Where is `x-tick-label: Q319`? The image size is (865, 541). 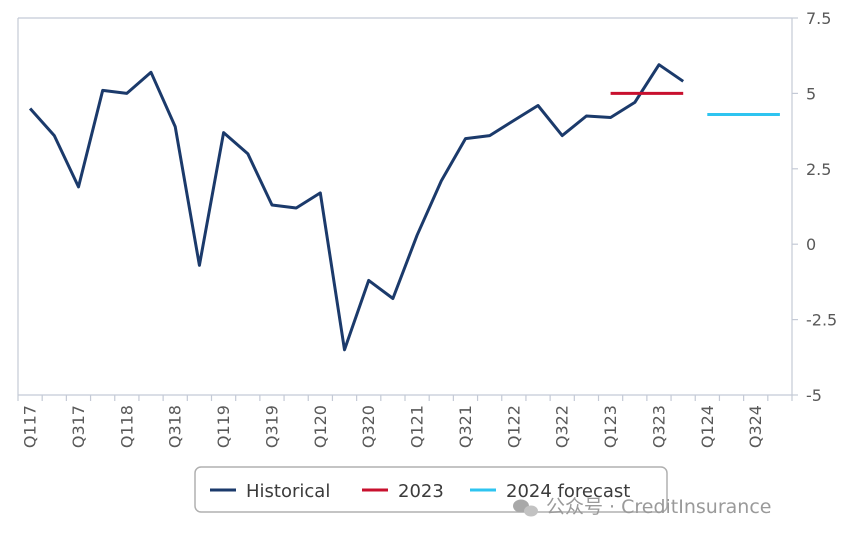
x-tick-label: Q319 is located at coordinates (271, 426).